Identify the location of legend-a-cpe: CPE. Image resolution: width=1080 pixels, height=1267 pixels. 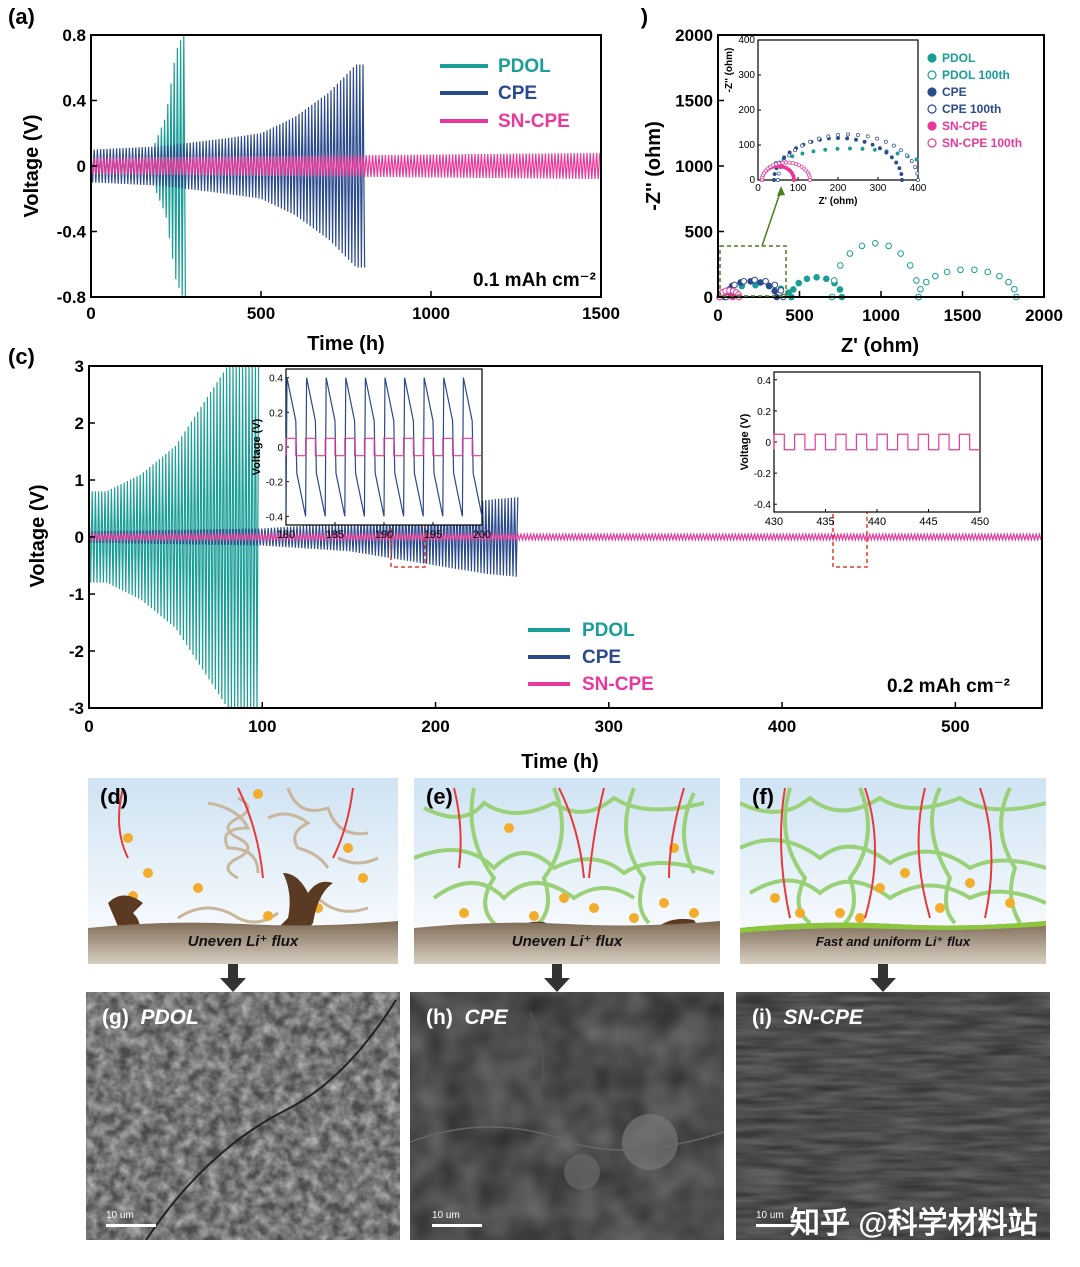
(517, 93).